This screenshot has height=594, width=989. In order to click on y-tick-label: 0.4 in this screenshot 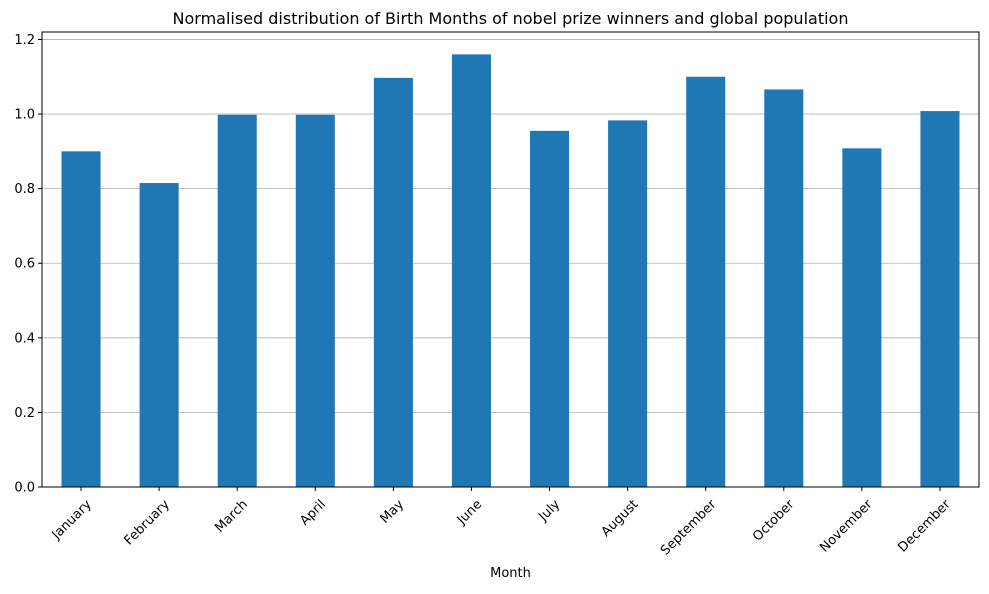, I will do `click(24, 338)`.